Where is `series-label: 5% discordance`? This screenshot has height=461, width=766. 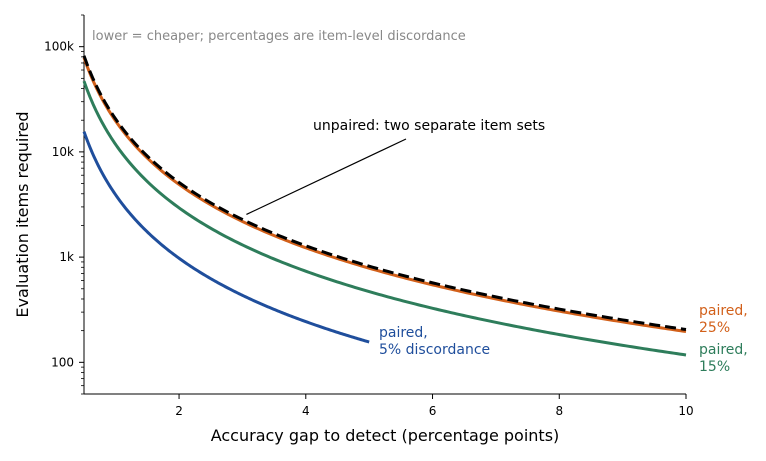 series-label: 5% discordance is located at coordinates (434, 350).